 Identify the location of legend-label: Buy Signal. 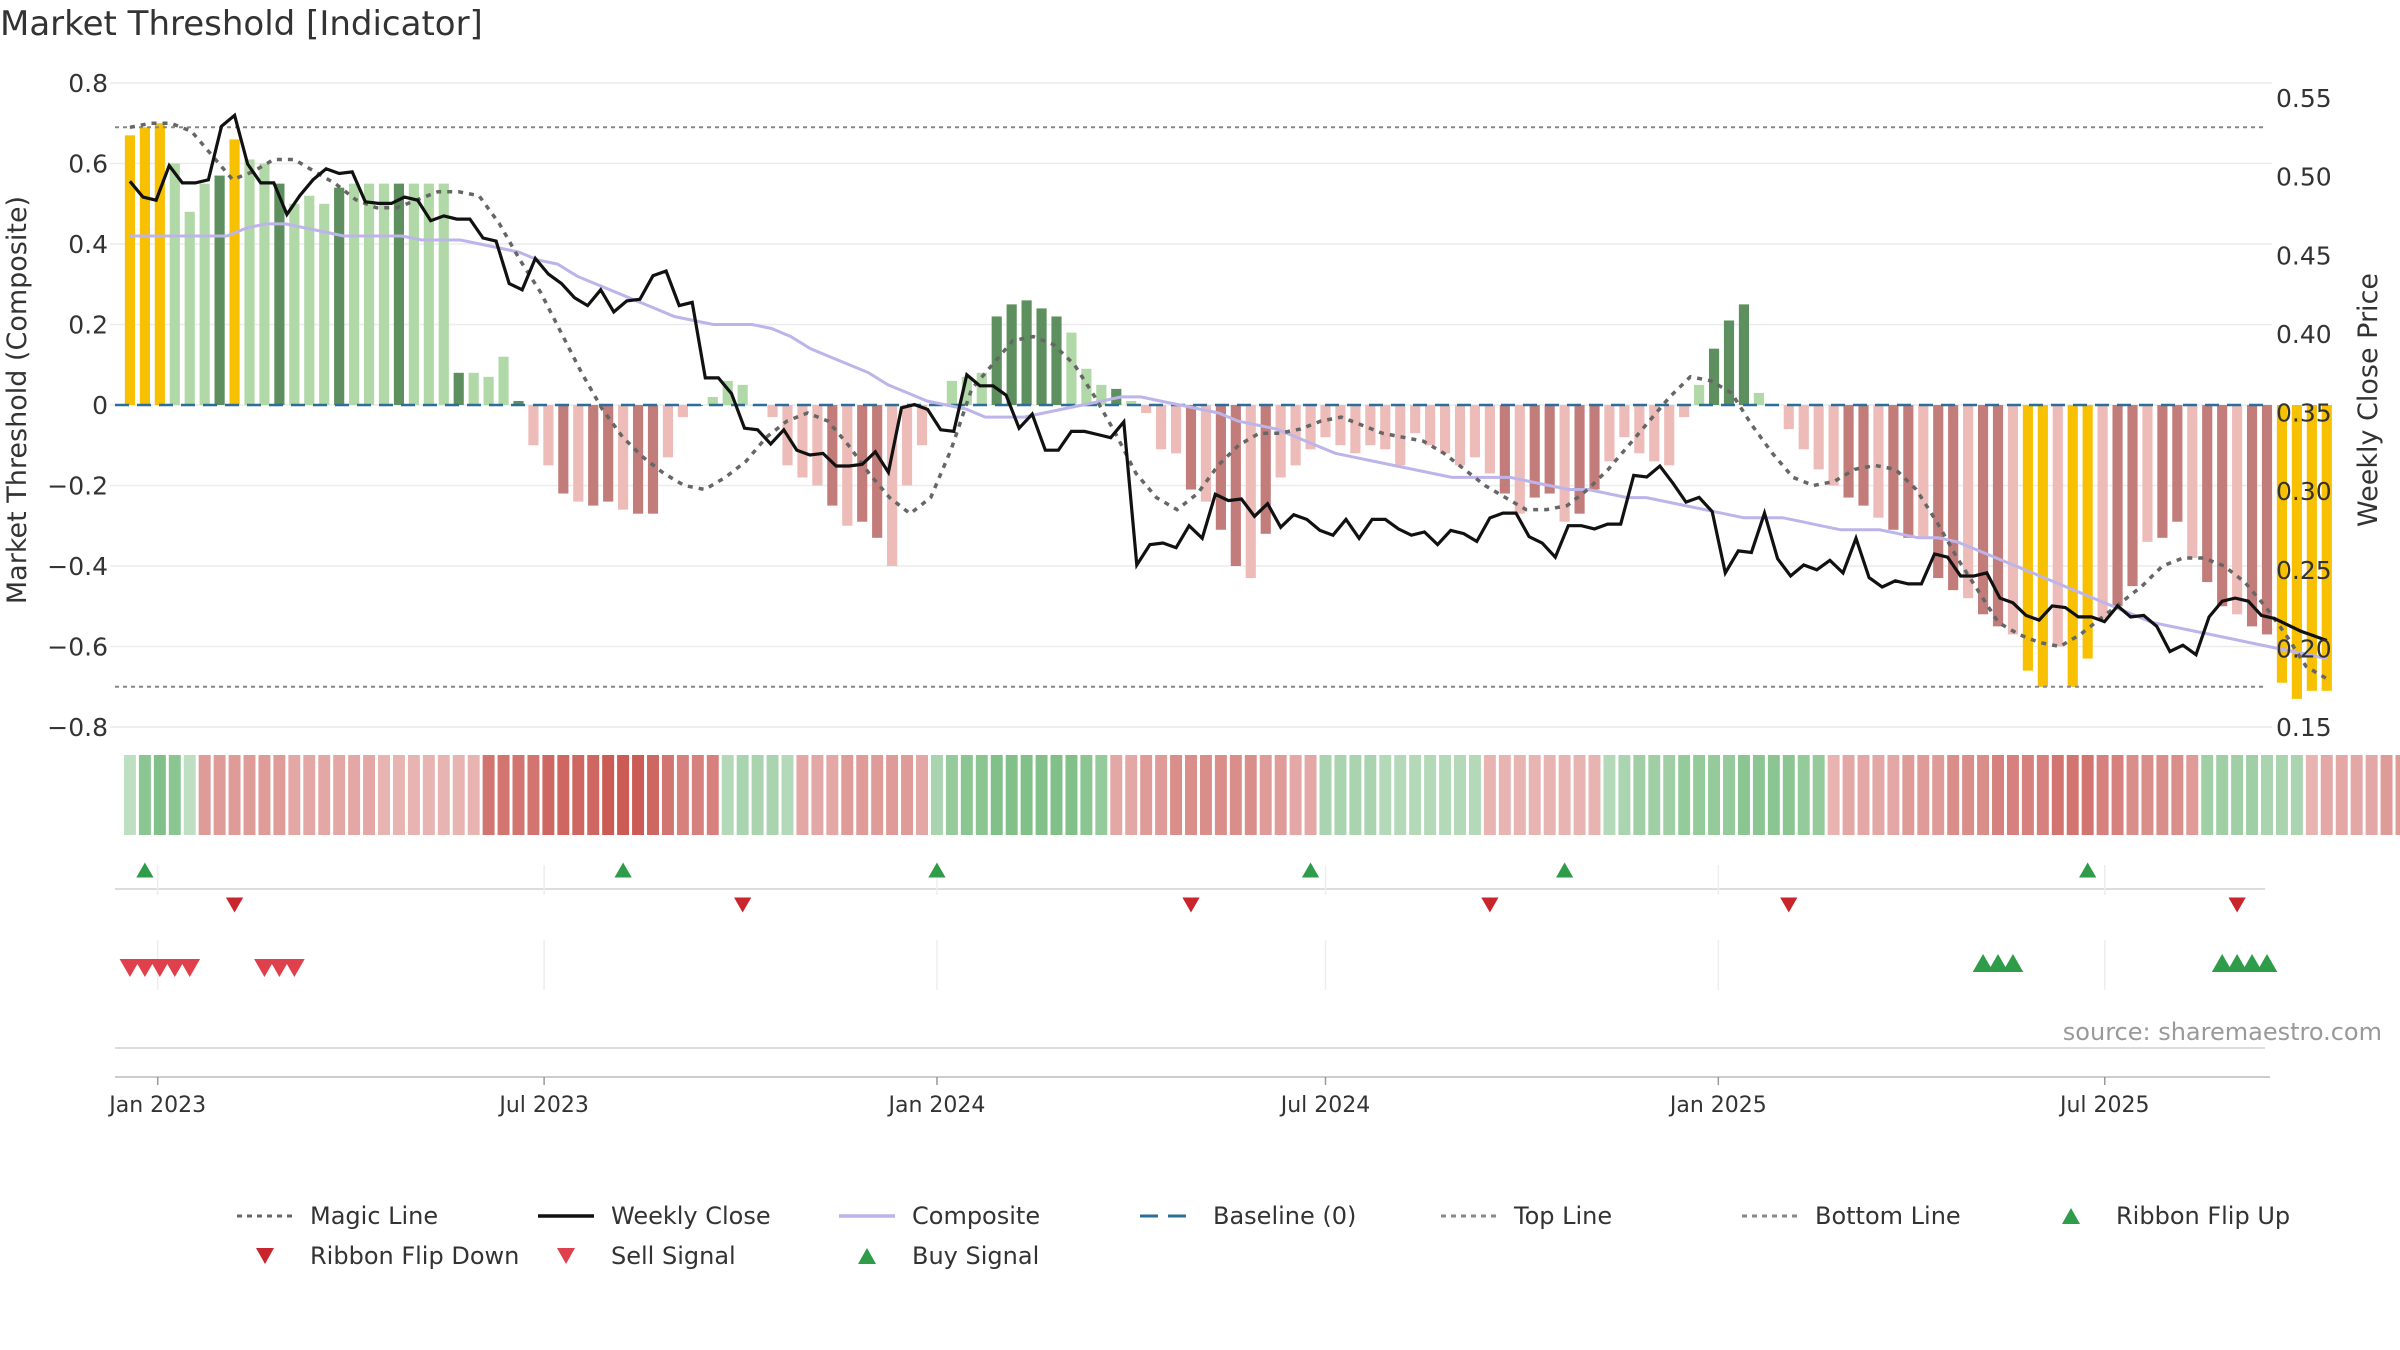
(976, 1256).